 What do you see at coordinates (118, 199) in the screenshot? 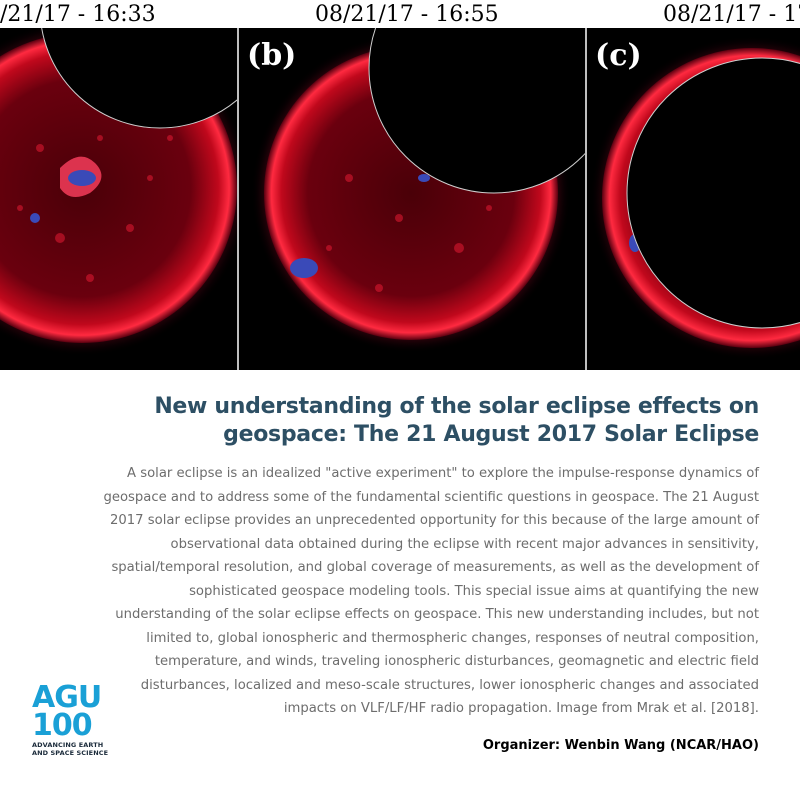
I see `sun-image-a` at bounding box center [118, 199].